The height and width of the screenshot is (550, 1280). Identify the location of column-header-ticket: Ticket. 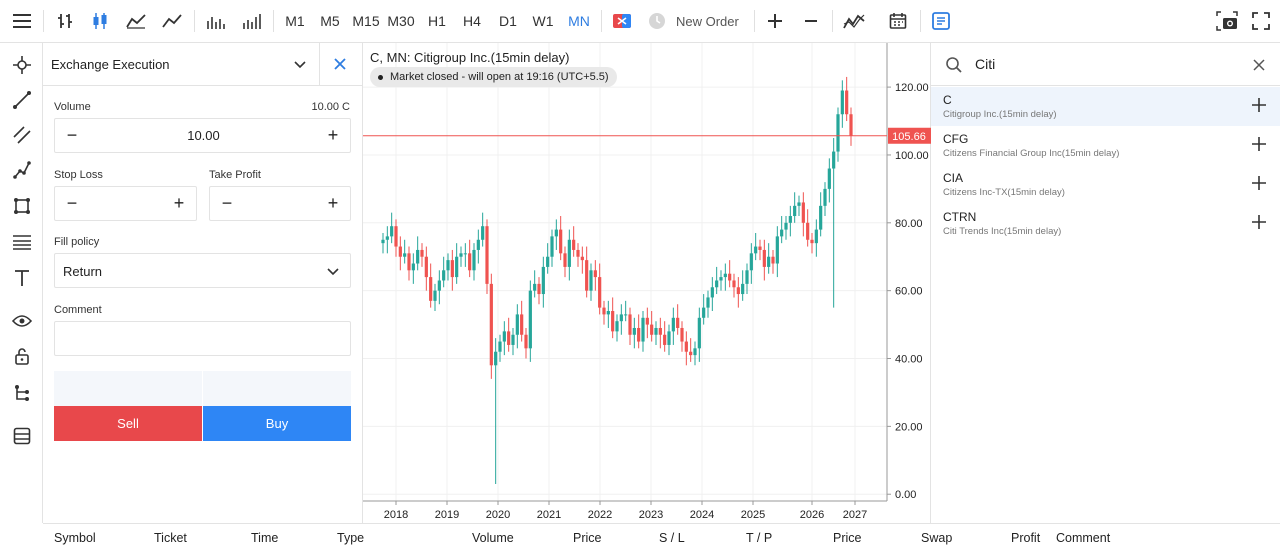
(170, 538).